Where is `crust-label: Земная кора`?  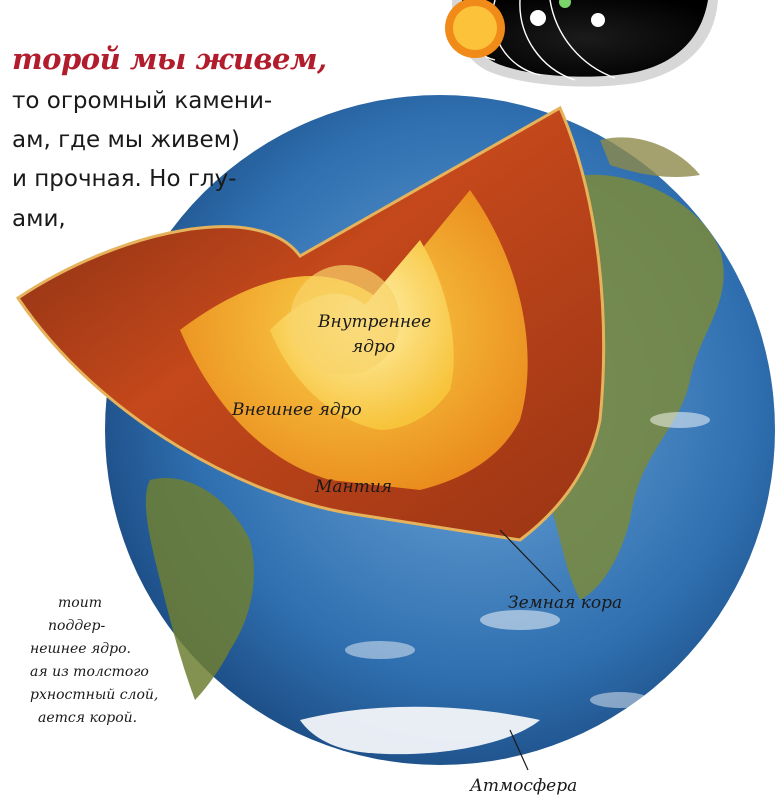 crust-label: Земная кора is located at coordinates (565, 603).